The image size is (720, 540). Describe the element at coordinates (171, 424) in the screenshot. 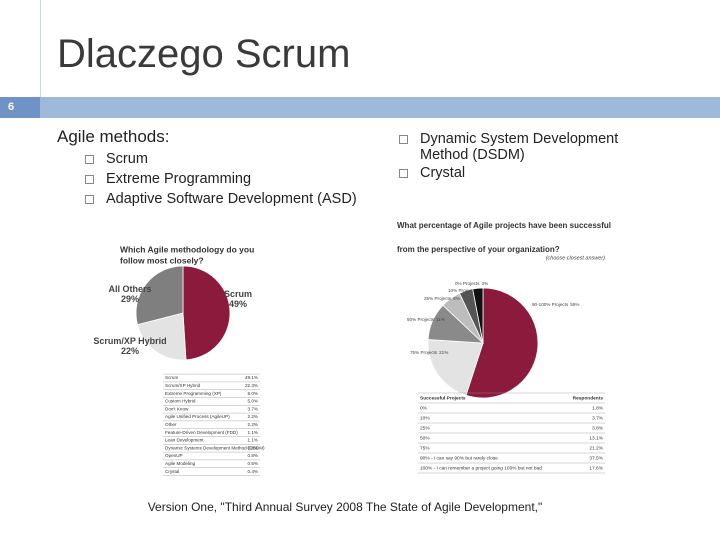

I see `table-cell: Other` at that location.